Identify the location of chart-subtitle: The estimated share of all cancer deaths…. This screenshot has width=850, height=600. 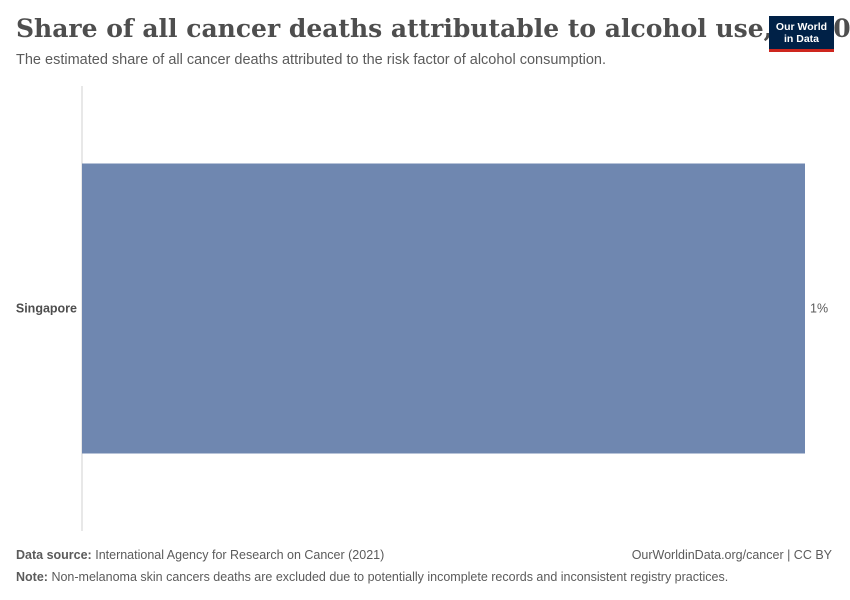
(311, 60).